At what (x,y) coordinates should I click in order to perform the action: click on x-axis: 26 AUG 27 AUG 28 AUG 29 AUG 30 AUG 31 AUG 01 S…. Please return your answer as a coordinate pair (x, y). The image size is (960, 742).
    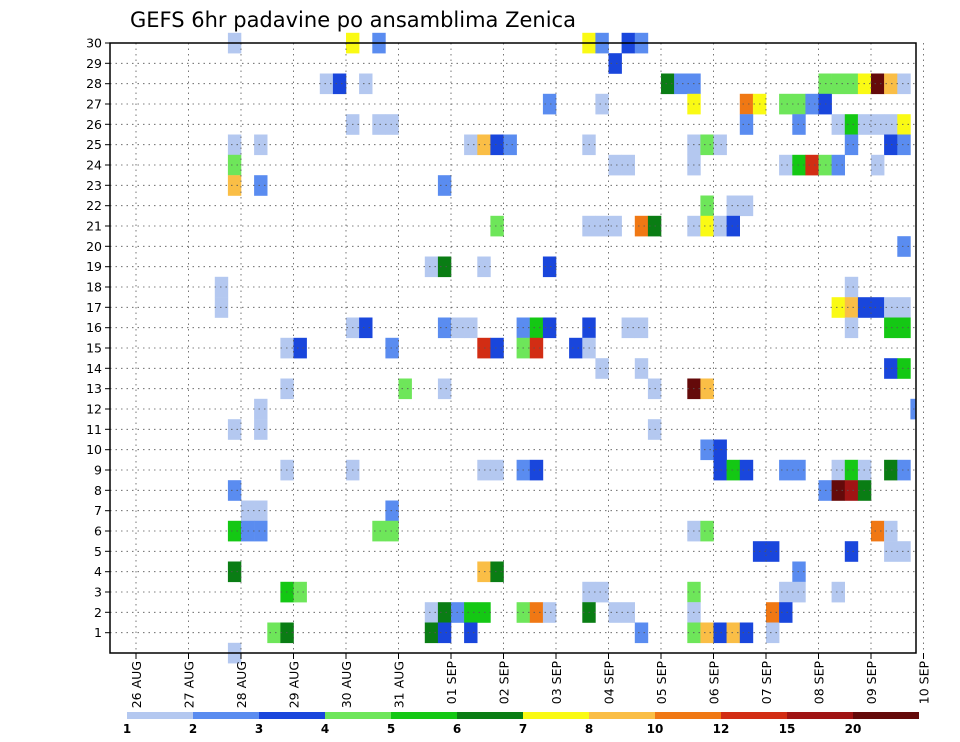
    Looking at the image, I should click on (530, 680).